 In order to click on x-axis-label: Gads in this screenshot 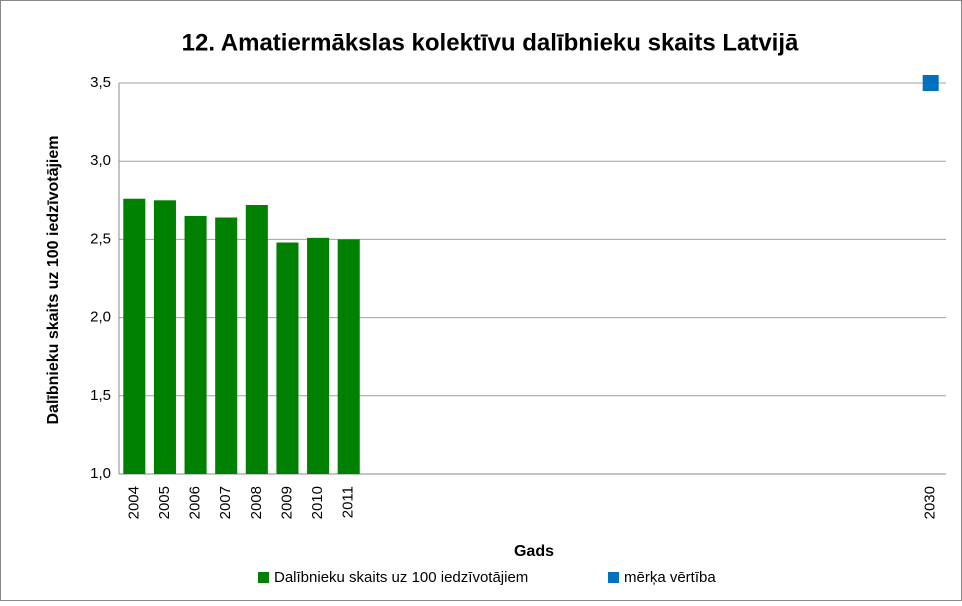, I will do `click(534, 551)`.